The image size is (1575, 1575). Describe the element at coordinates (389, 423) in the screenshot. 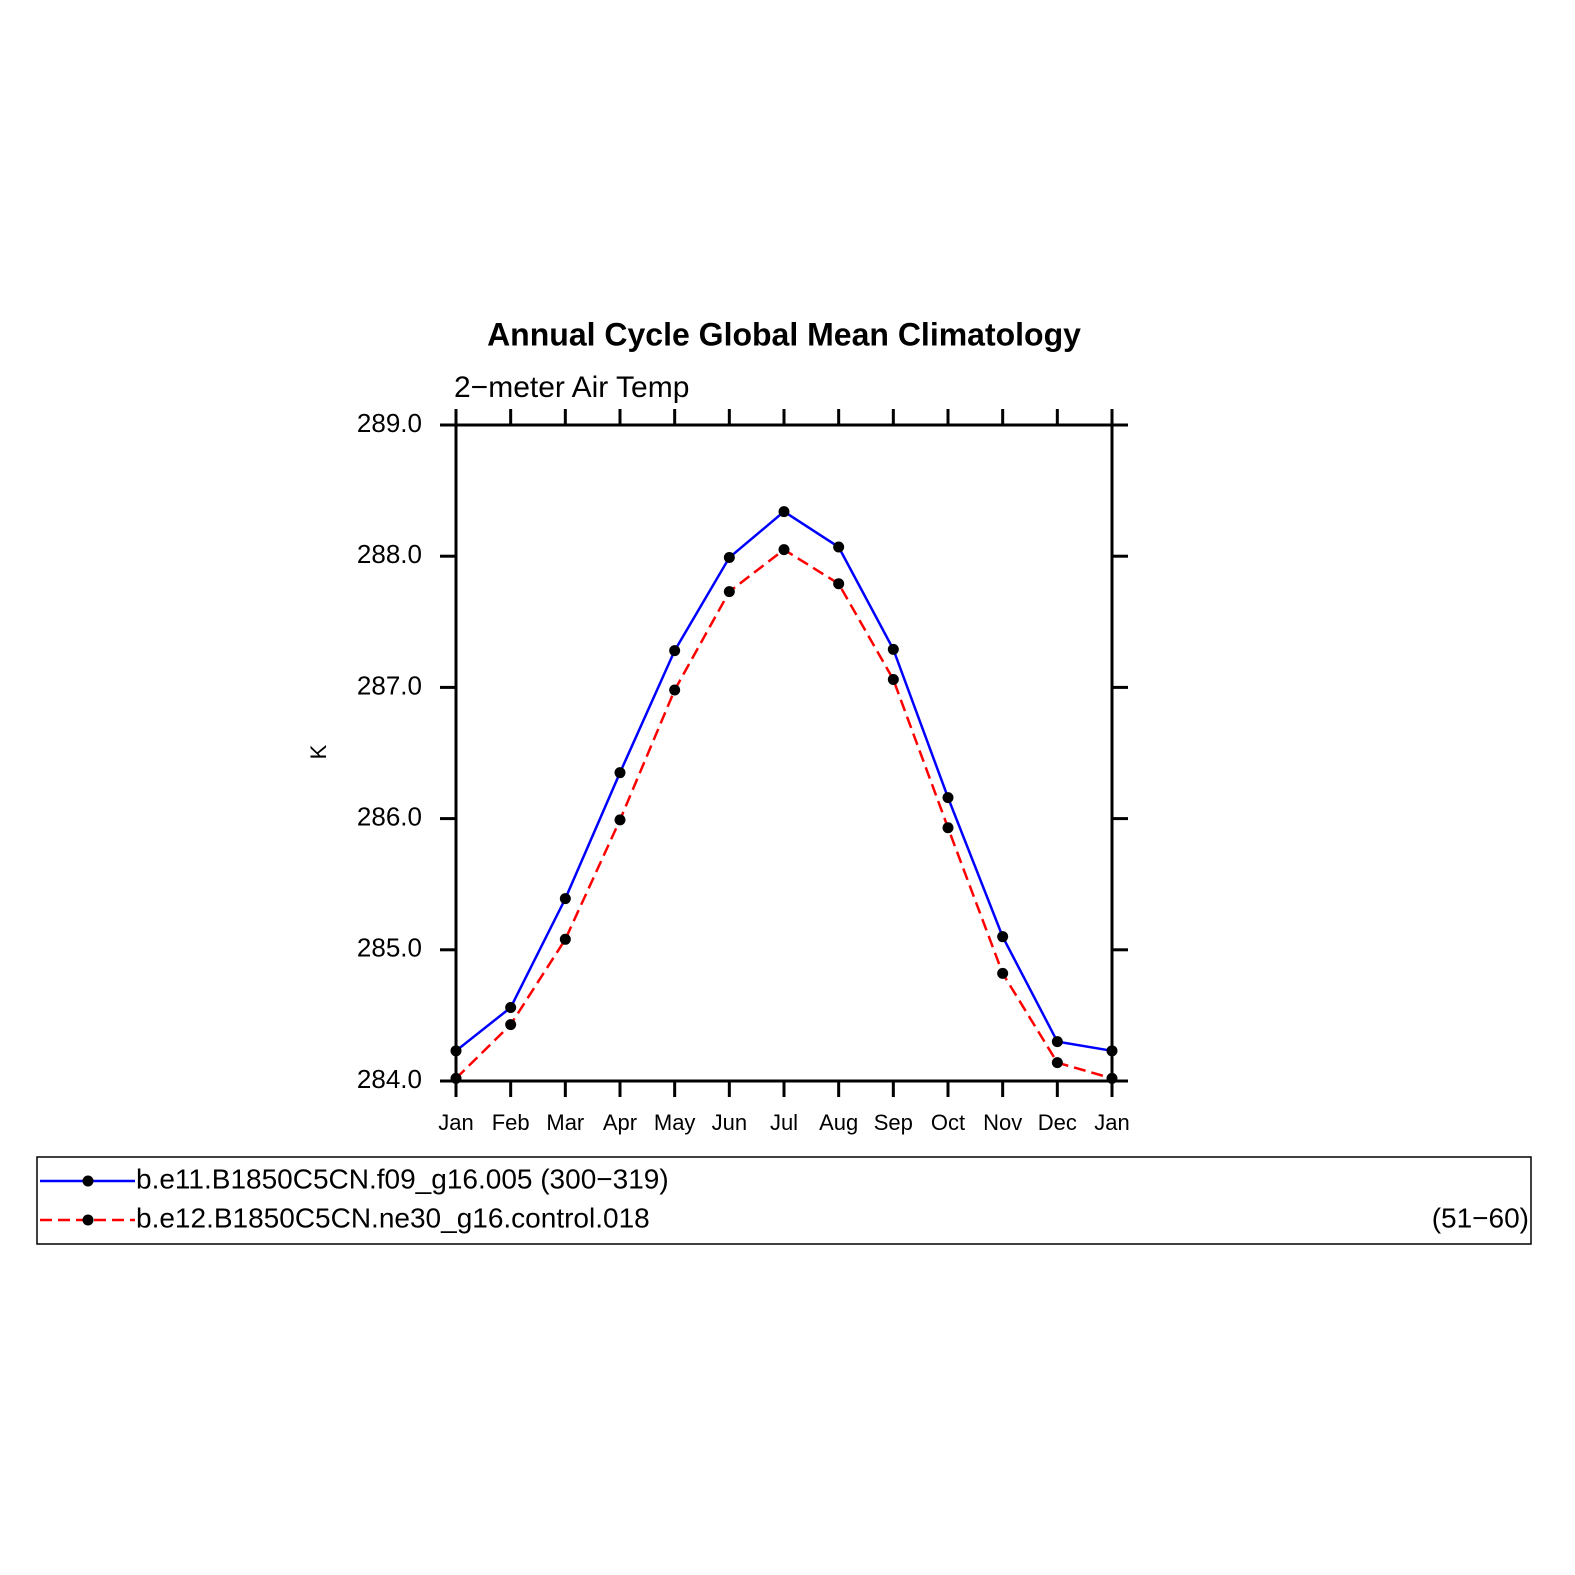

I see `y-tick-label: 289.0` at that location.